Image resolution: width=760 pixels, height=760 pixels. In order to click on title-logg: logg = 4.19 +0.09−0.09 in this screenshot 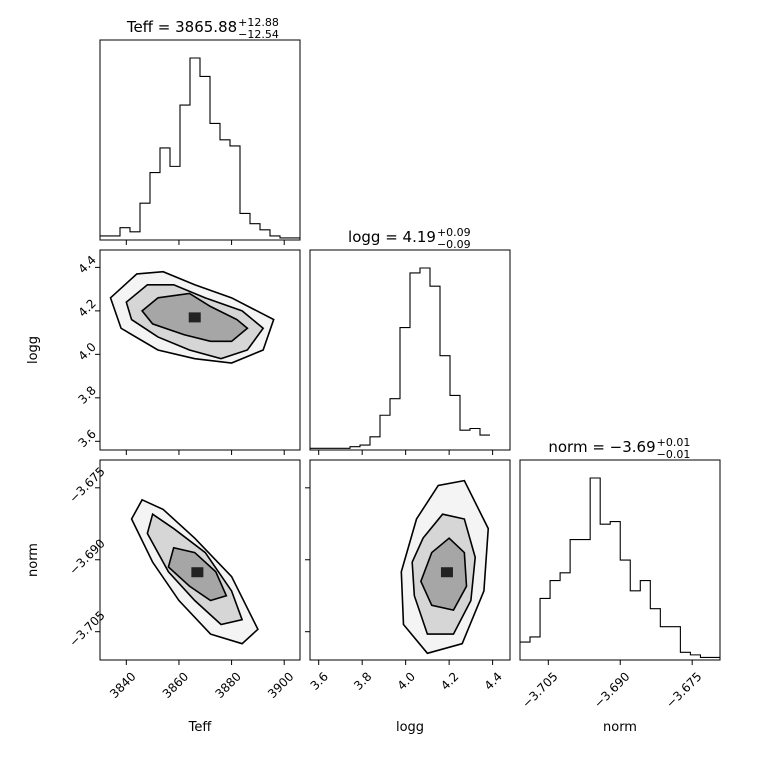, I will do `click(409, 238)`.